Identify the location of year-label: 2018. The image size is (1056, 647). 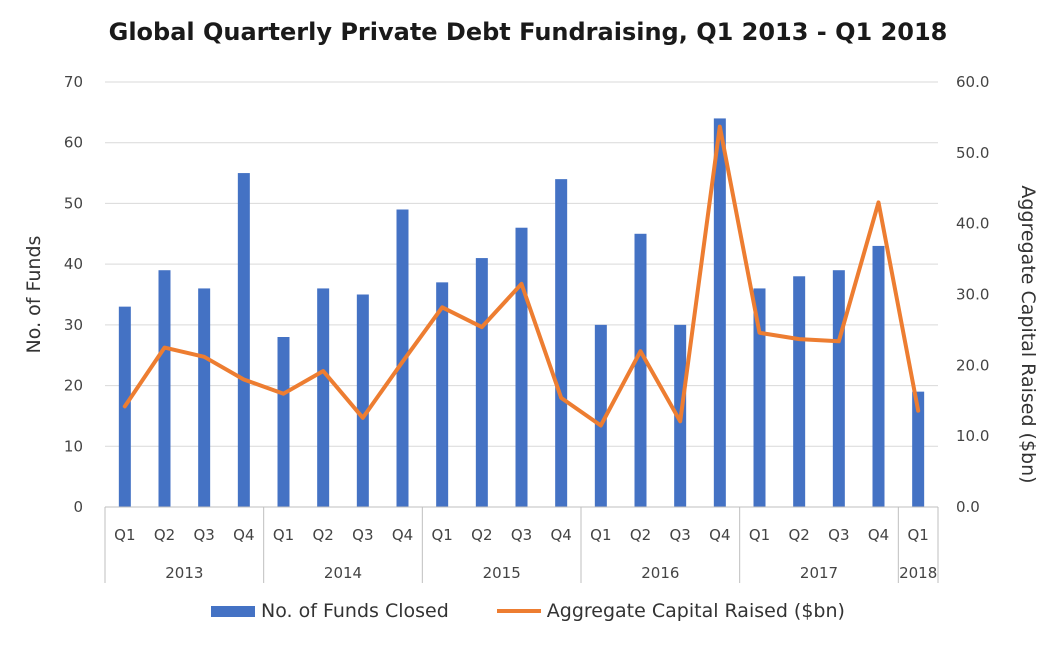
(918, 573).